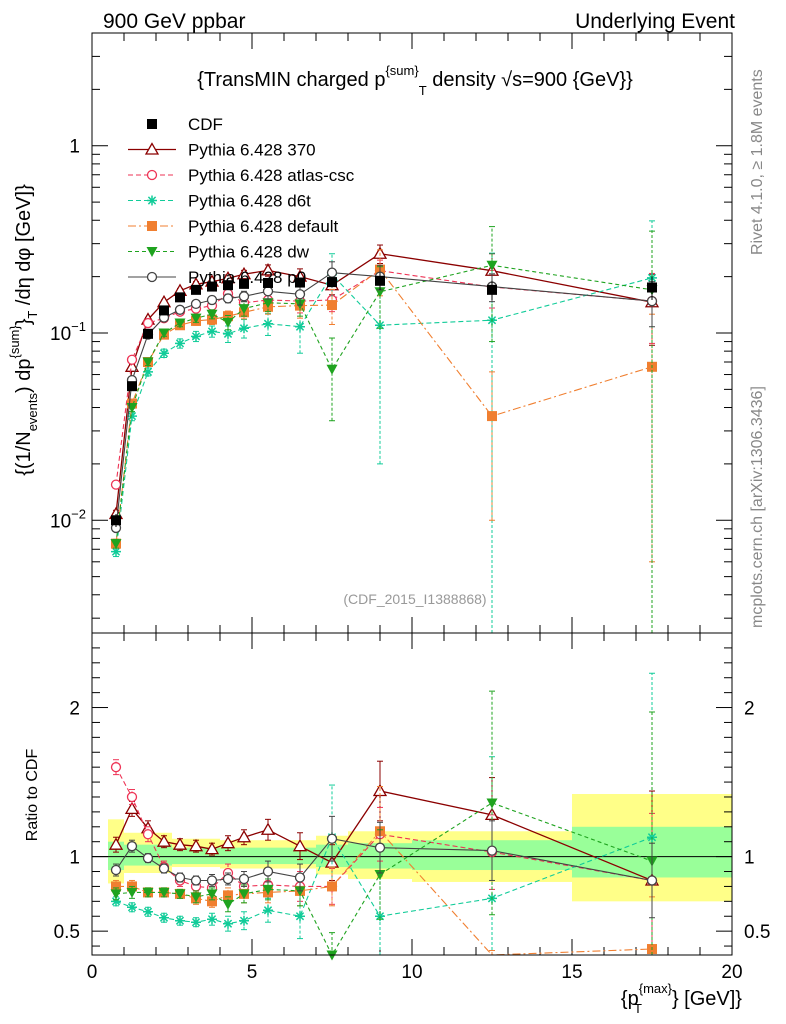 The image size is (786, 1024). What do you see at coordinates (412, 848) in the screenshot?
I see `ratio-bands` at bounding box center [412, 848].